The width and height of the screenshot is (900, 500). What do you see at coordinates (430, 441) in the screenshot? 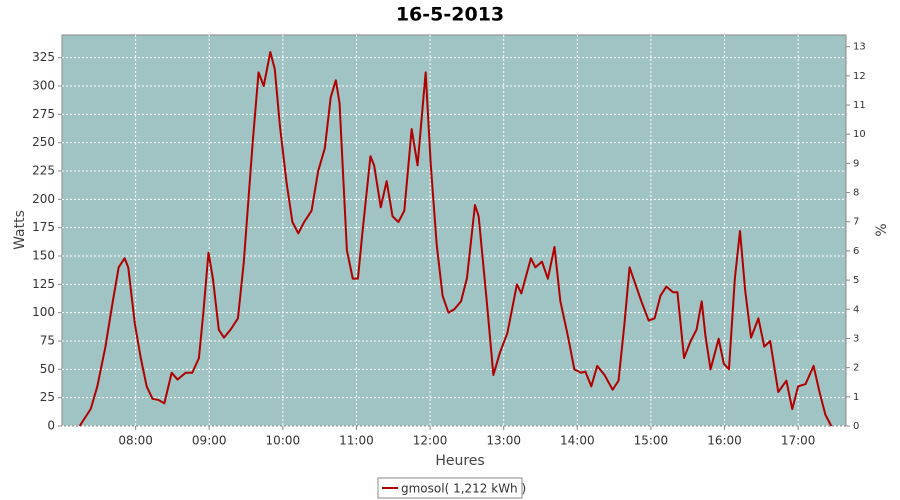
I see `x-tick-label: 12:00` at bounding box center [430, 441].